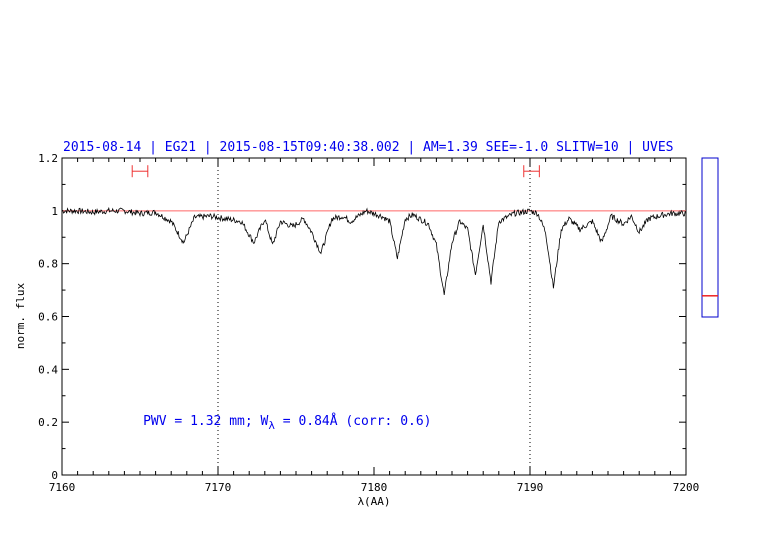  I want to click on x-tick-label: 7200, so click(686, 487).